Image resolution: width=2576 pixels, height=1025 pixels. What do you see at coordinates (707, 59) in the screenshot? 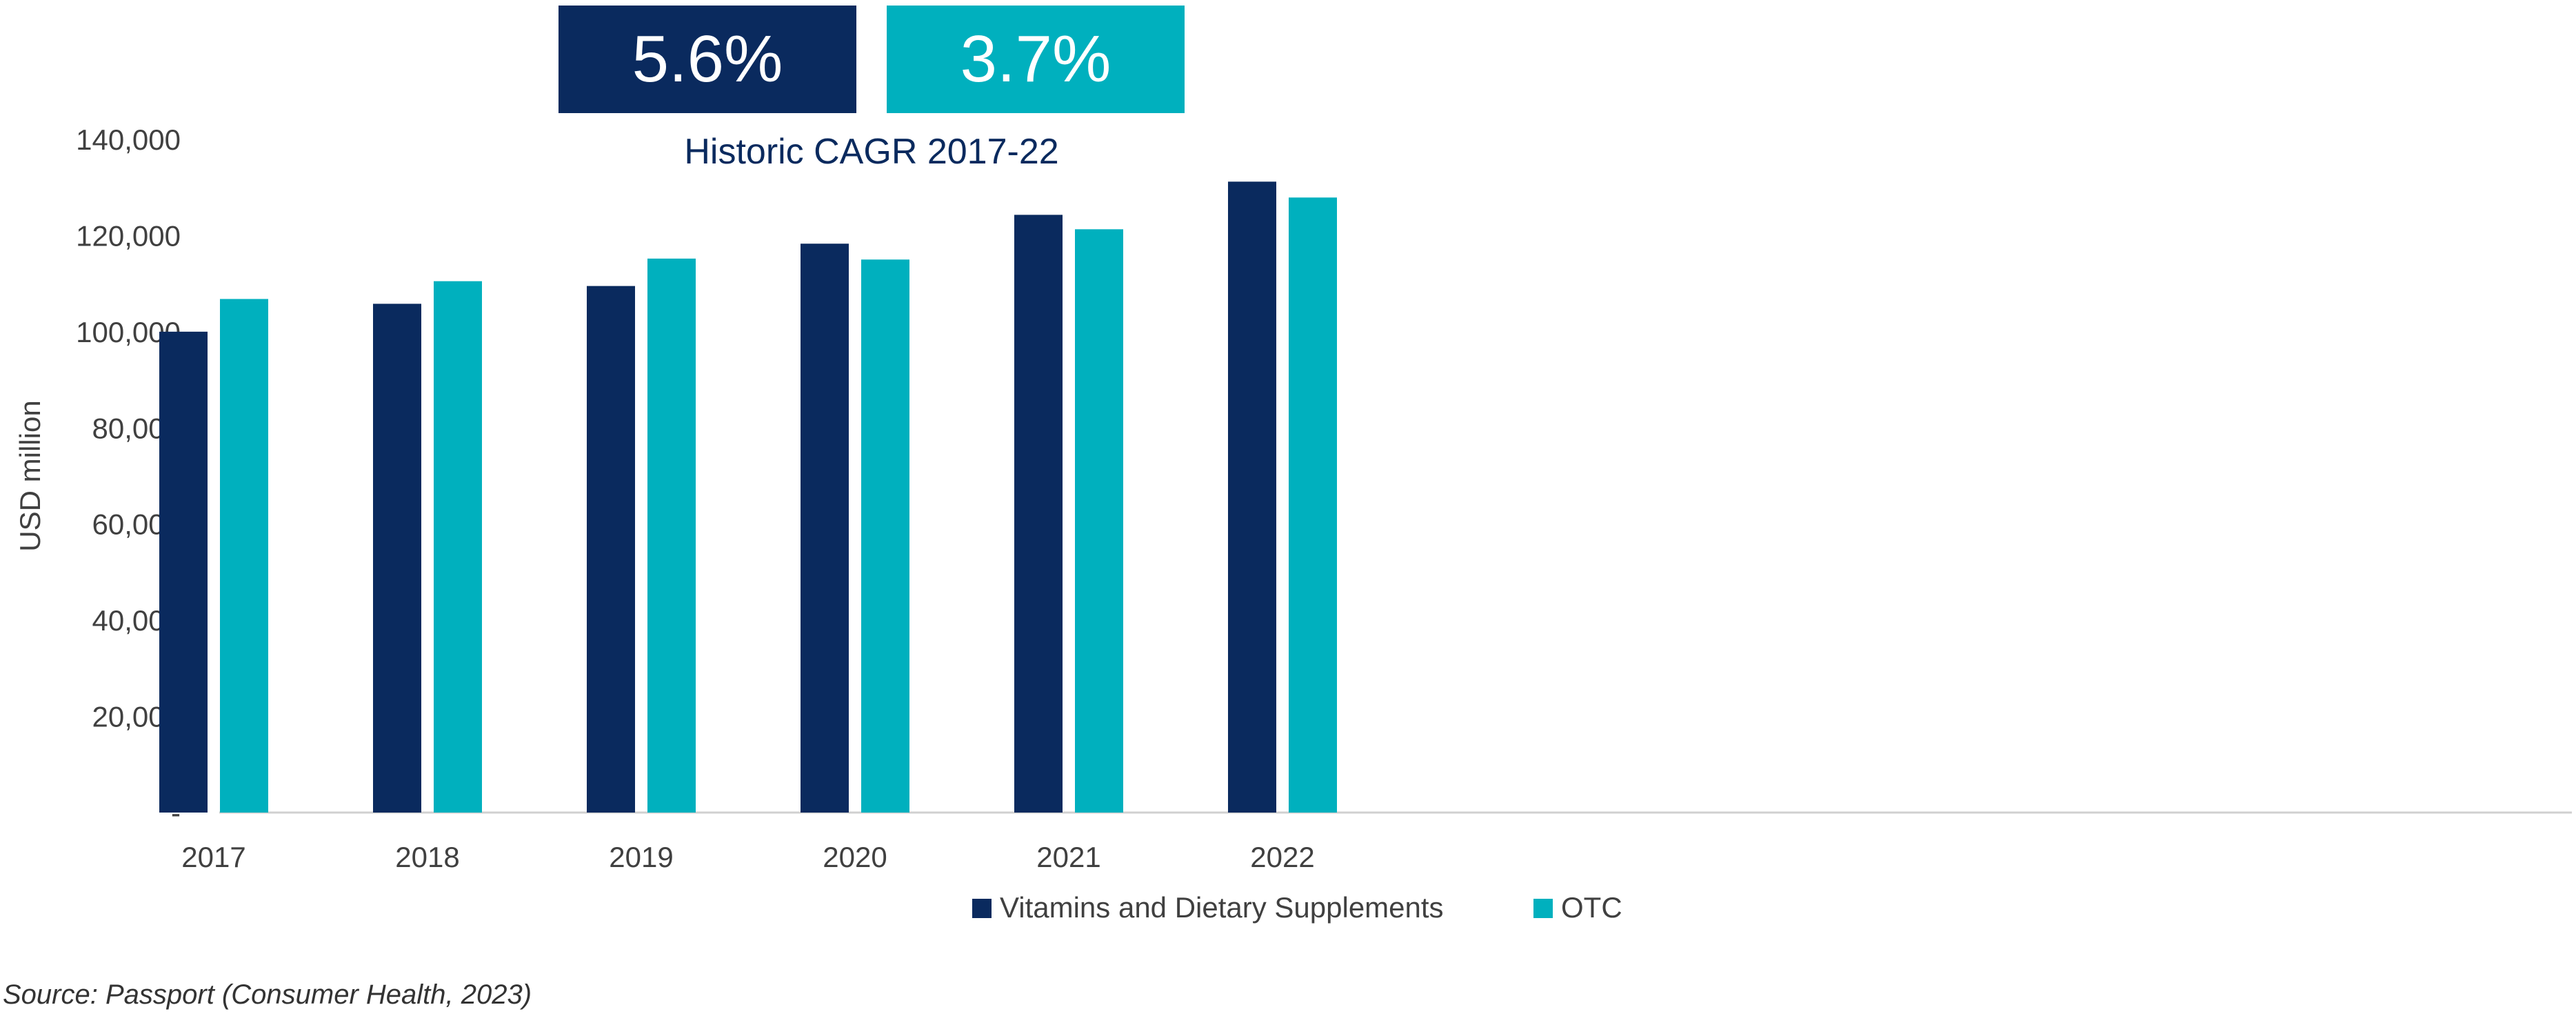
I see `cagr-badge-vitamins: 5.6%` at bounding box center [707, 59].